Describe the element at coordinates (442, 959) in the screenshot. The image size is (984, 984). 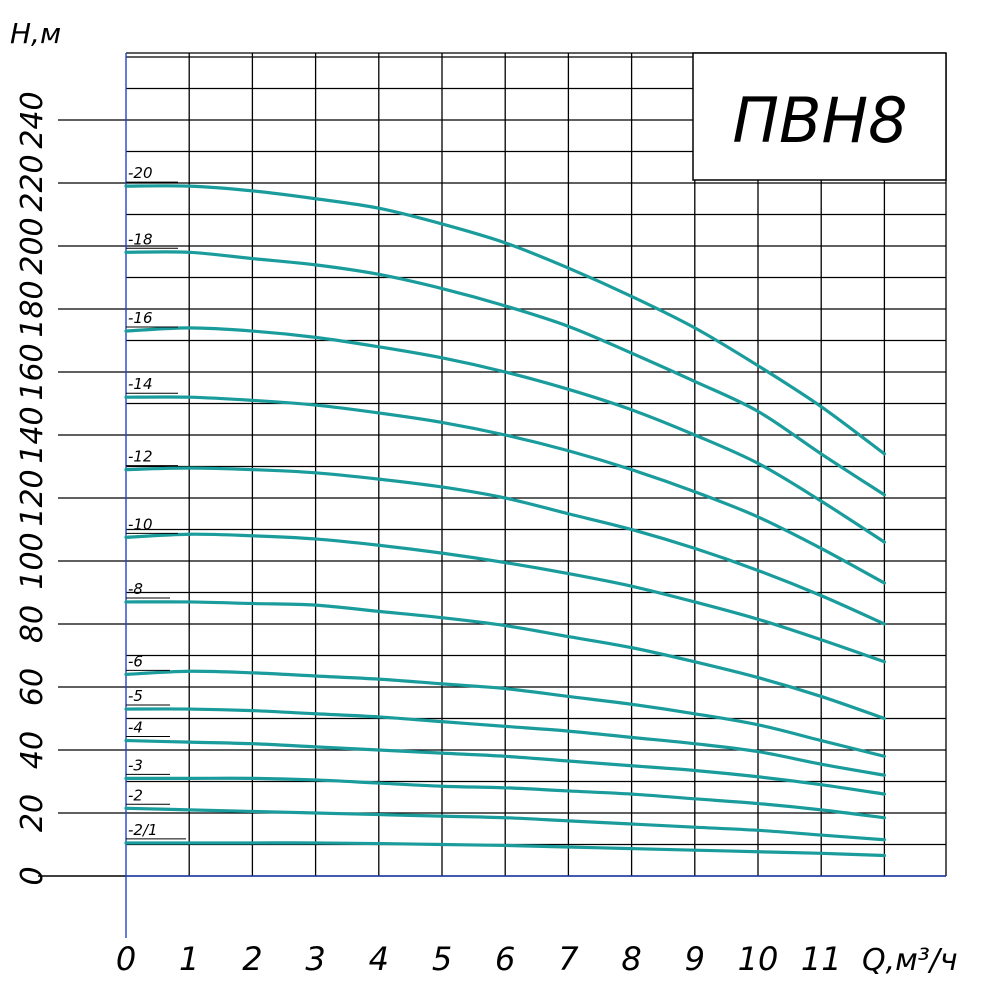
I see `x-tick-label: 5` at that location.